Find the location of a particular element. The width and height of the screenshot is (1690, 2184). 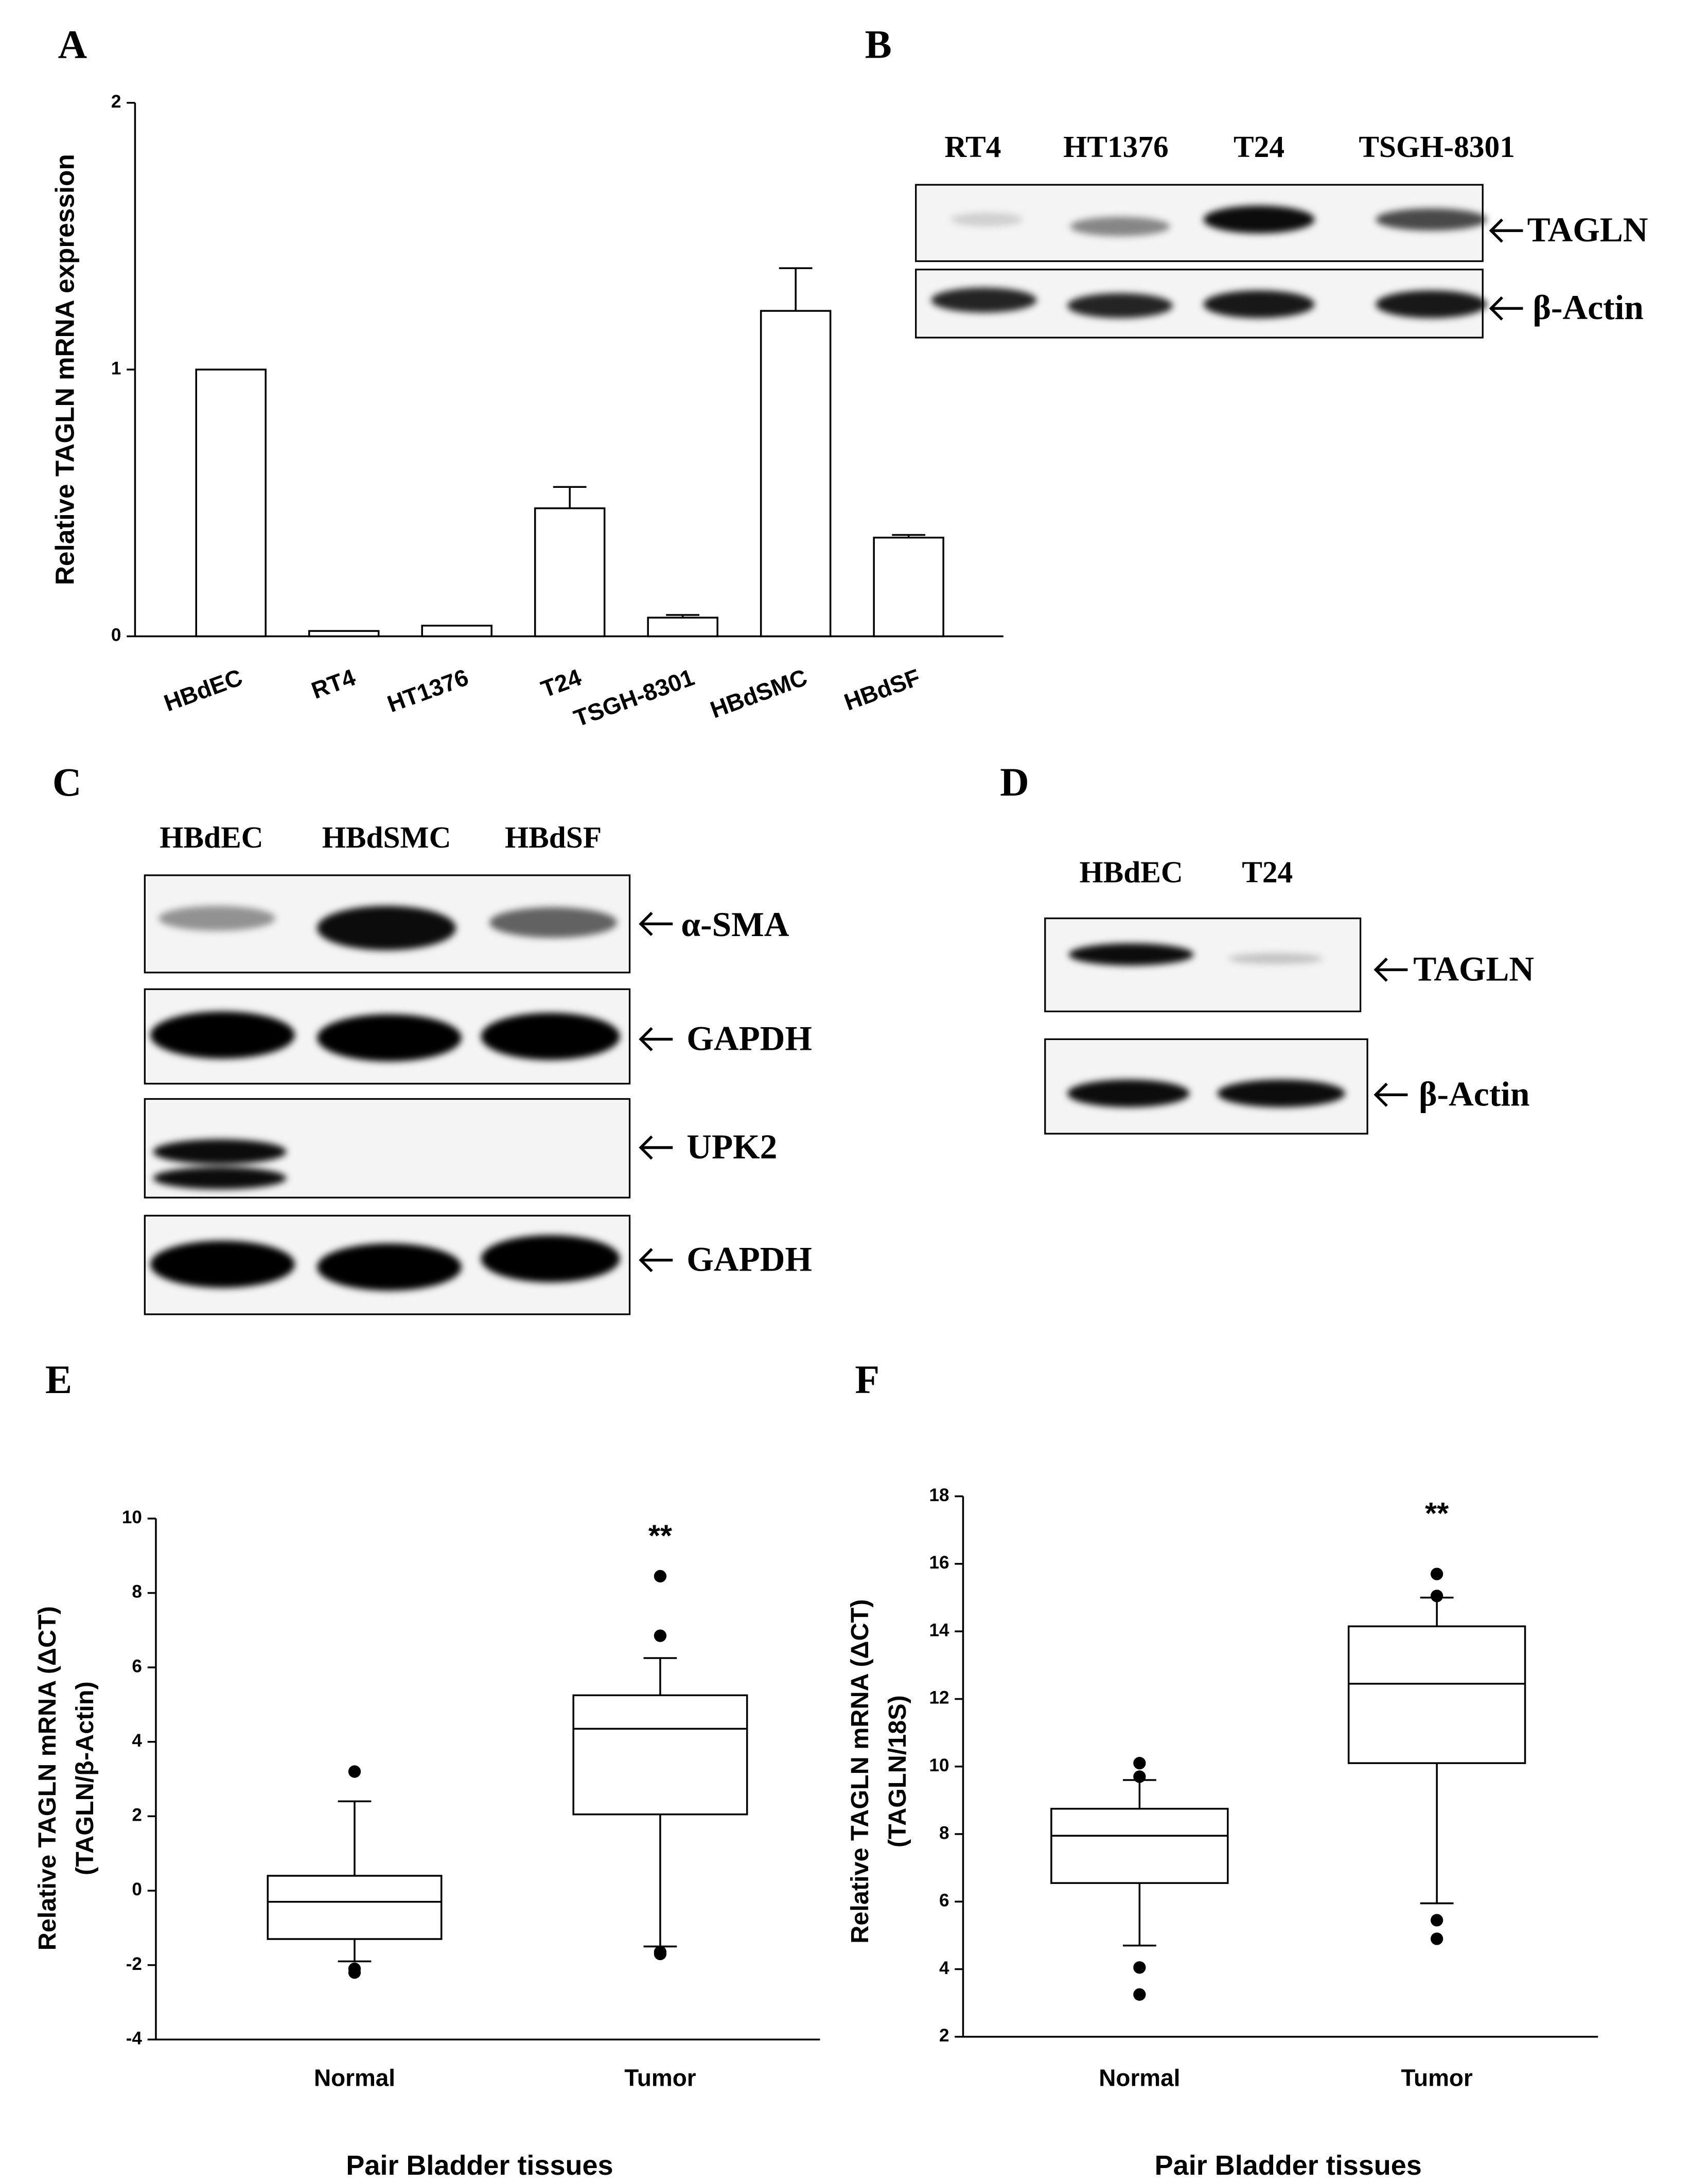

lane-label: HBdSMC is located at coordinates (387, 837).